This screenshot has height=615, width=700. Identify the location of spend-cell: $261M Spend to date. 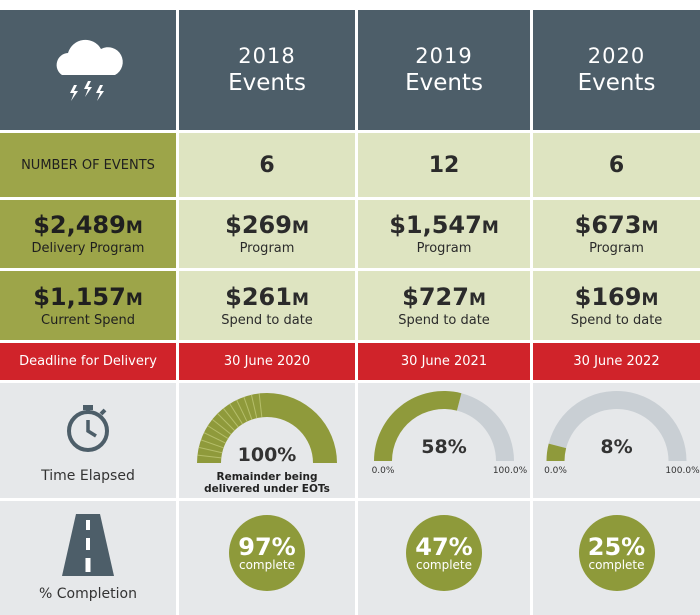
(267, 305).